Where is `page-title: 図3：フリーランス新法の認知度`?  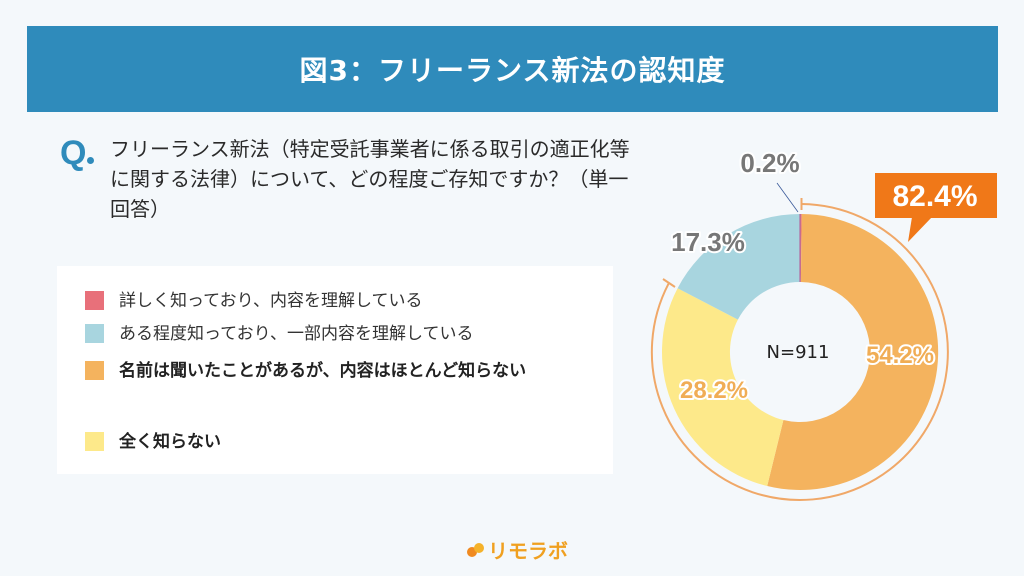
page-title: 図3：フリーランス新法の認知度 is located at coordinates (512, 70).